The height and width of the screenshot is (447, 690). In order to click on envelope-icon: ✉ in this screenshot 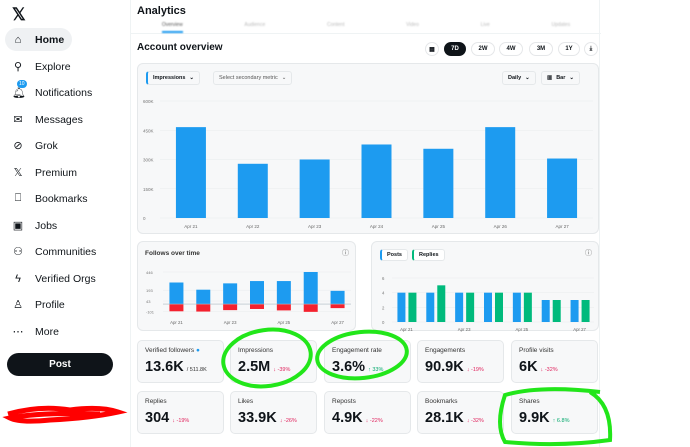, I will do `click(18, 120)`.